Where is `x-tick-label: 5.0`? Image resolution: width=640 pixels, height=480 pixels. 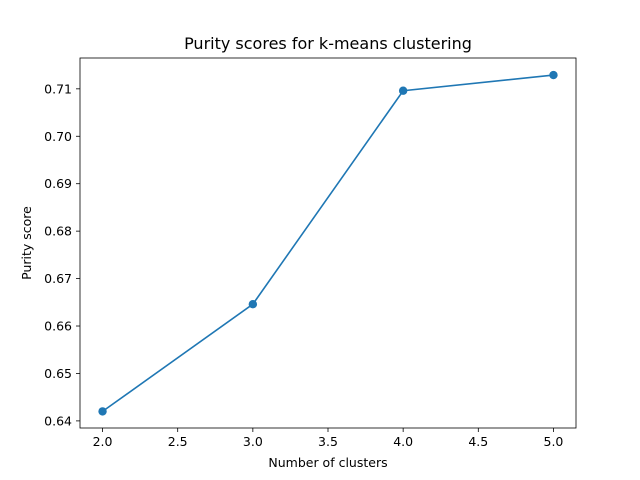
x-tick-label: 5.0 is located at coordinates (554, 441).